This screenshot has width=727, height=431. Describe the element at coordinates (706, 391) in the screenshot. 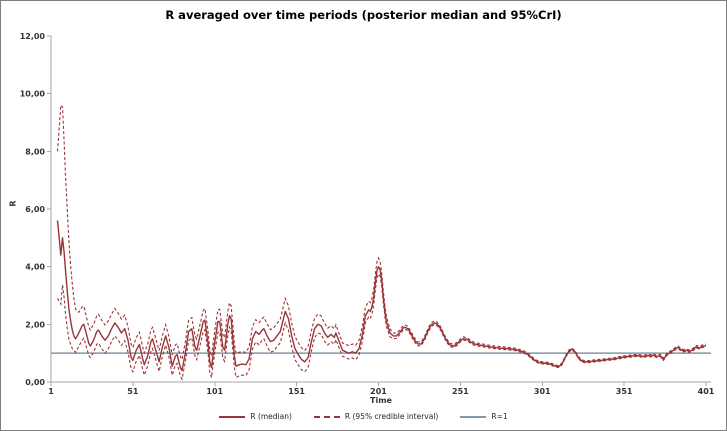

I see `svg-text: 401` at that location.